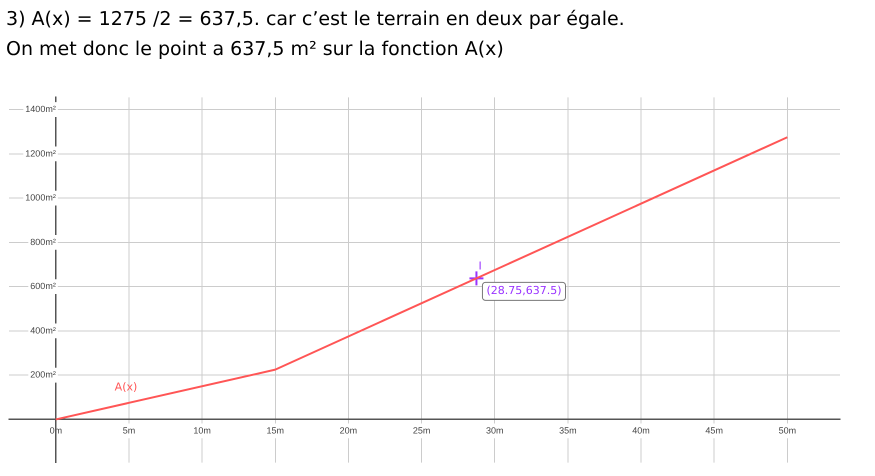  I want to click on y-tick-label: 200m², so click(43, 375).